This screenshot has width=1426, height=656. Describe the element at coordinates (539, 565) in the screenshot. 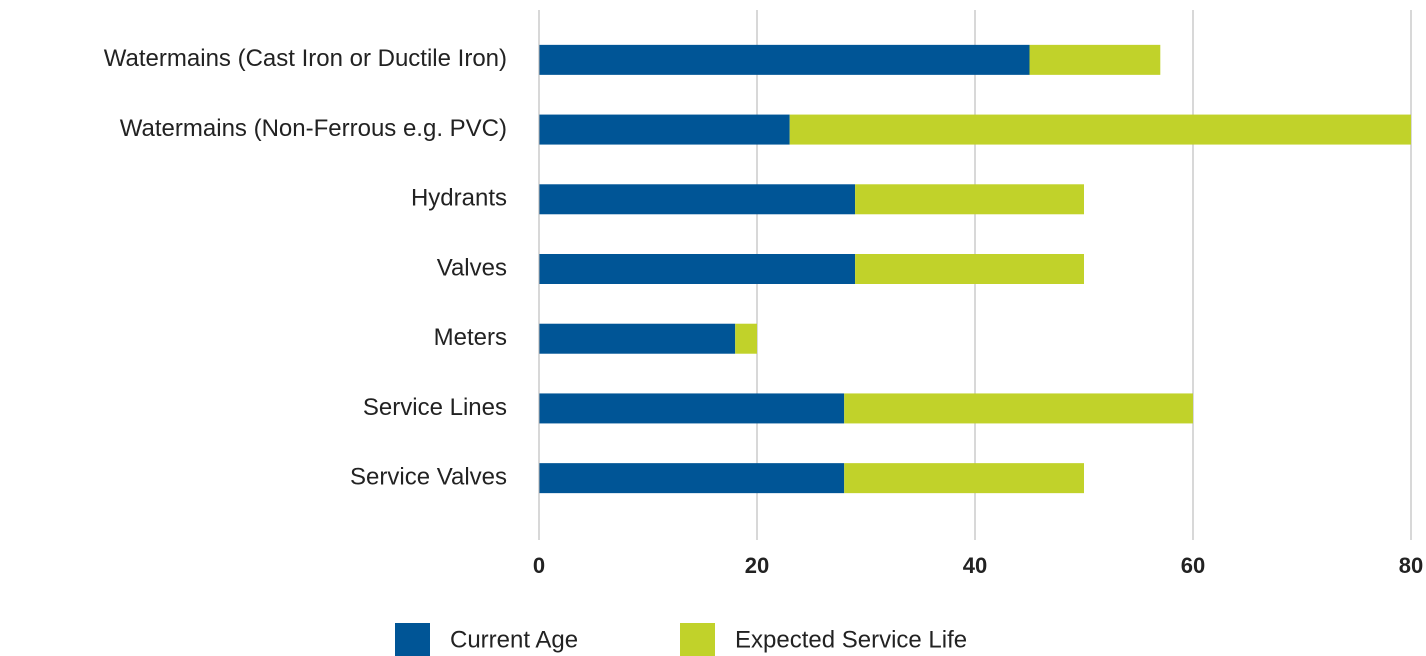

I see `x-tick-label: 0` at that location.